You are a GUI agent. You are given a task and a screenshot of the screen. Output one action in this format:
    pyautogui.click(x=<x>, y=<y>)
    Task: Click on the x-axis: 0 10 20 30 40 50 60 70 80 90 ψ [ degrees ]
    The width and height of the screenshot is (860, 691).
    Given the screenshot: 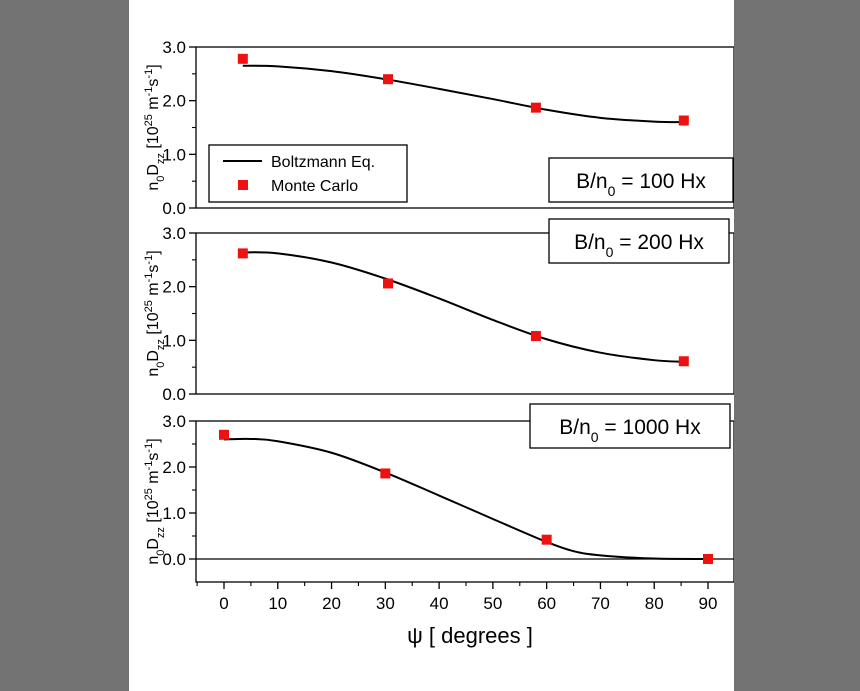 What is the action you would take?
    pyautogui.click(x=457, y=615)
    